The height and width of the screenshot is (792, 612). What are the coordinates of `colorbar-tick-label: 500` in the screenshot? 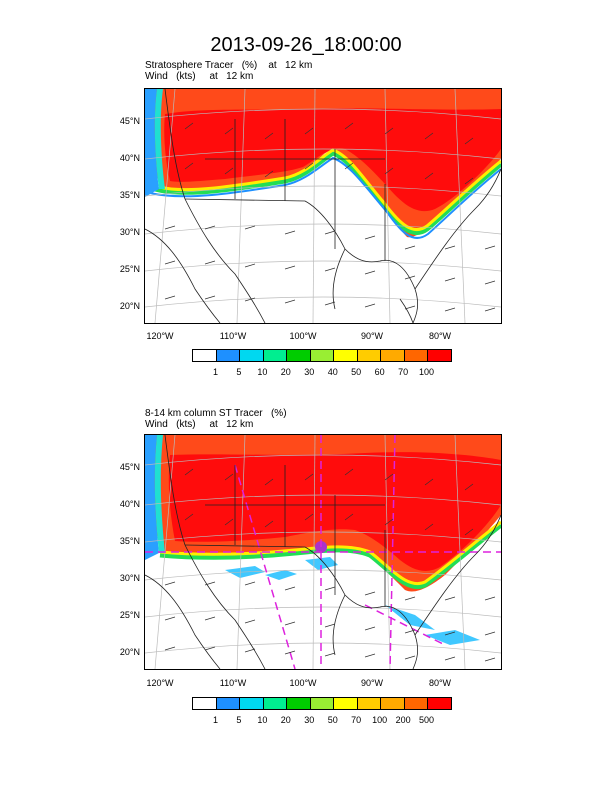 It's located at (427, 720).